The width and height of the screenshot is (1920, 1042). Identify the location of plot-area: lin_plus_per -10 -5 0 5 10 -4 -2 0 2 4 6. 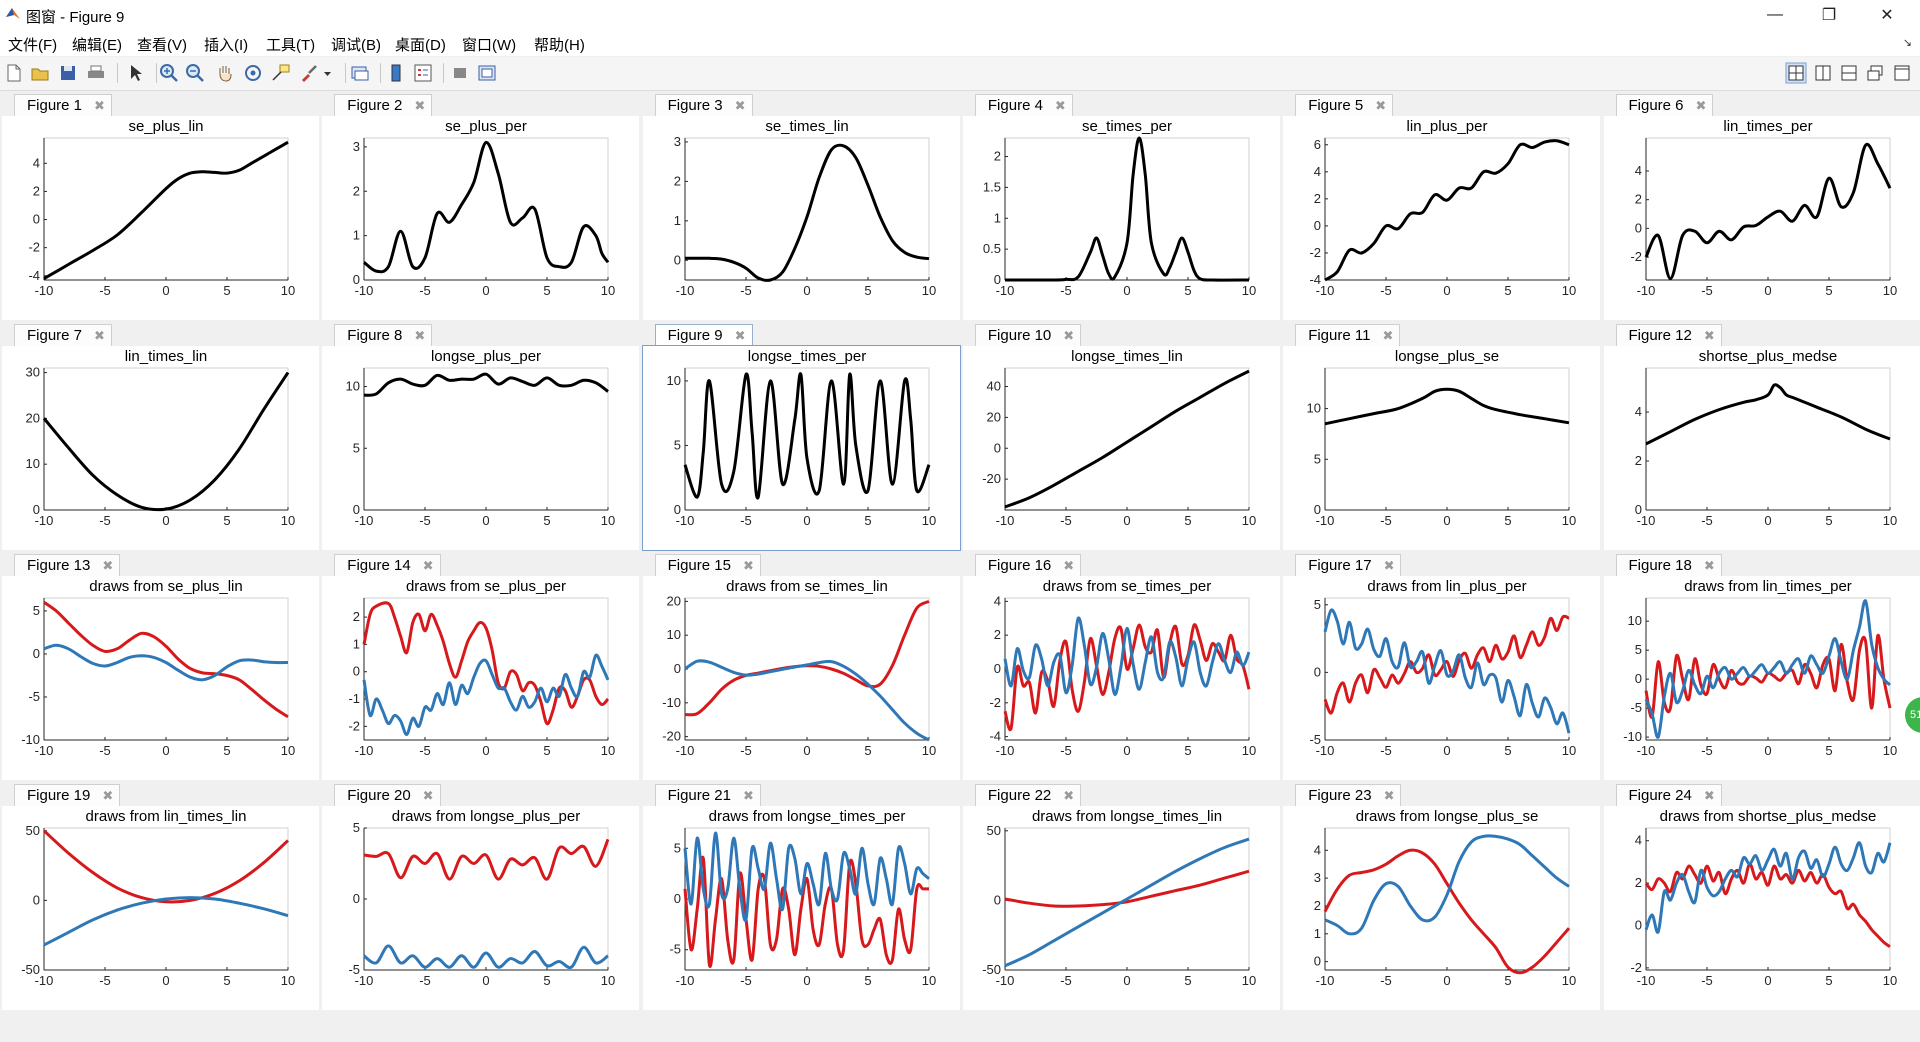
(1442, 218).